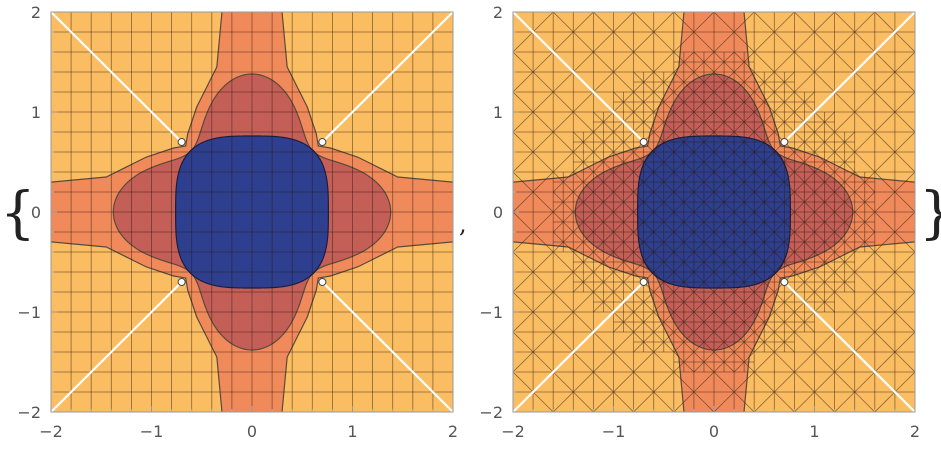 The width and height of the screenshot is (941, 453). Describe the element at coordinates (491, 412) in the screenshot. I see `y-tick-label: −2` at that location.